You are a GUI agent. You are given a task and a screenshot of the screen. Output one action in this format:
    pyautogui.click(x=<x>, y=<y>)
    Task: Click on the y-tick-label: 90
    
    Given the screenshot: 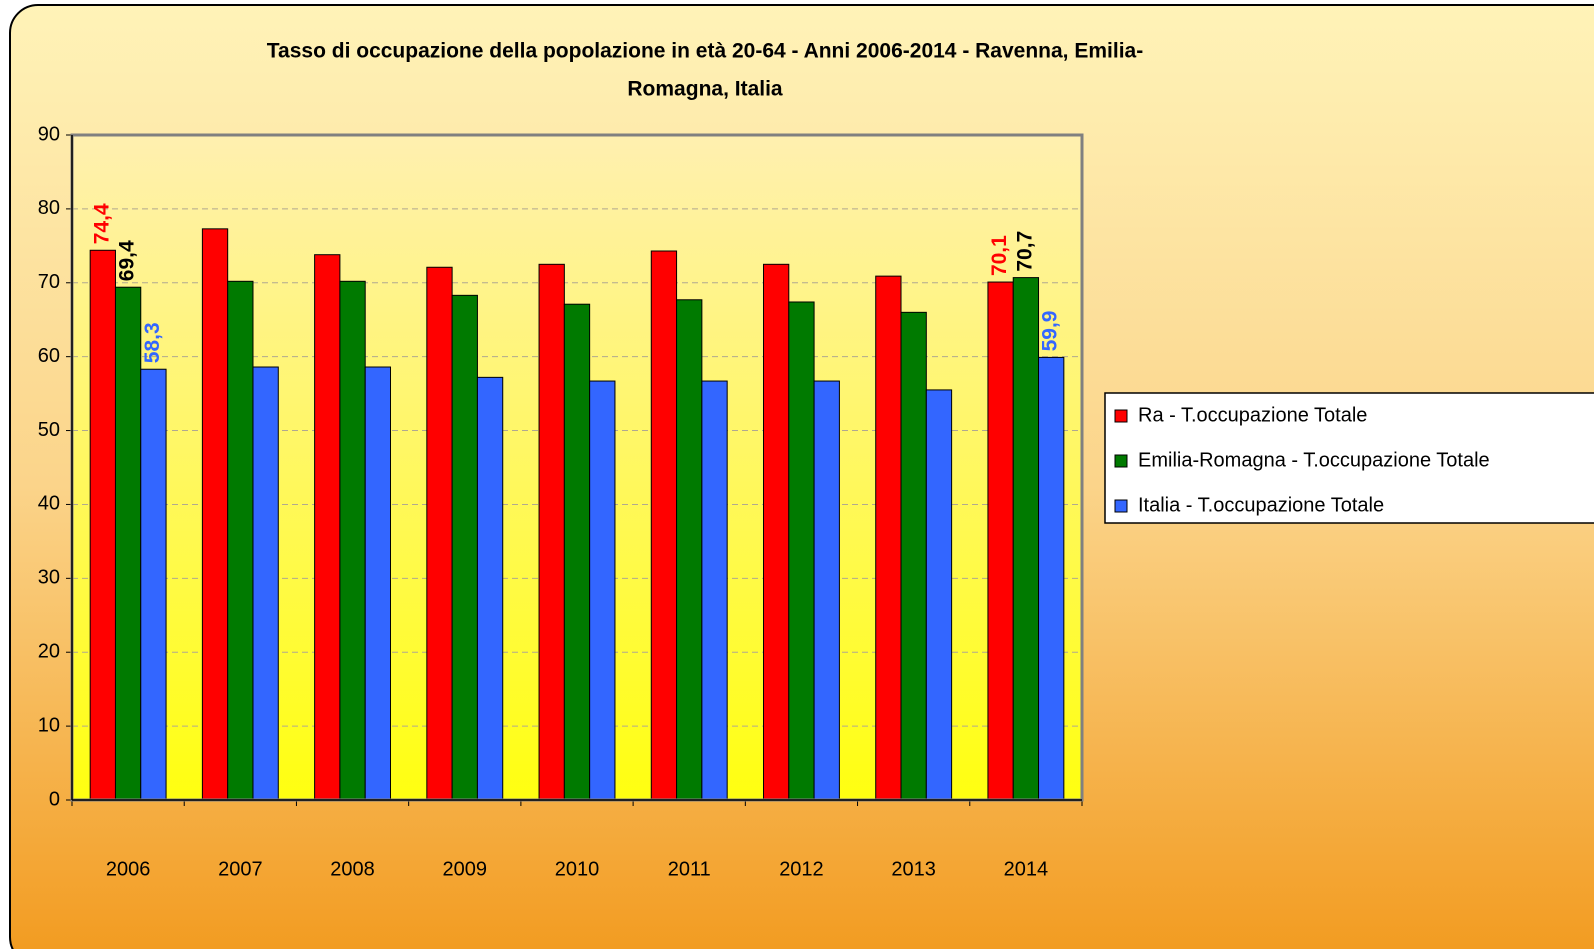 What is the action you would take?
    pyautogui.click(x=49, y=134)
    